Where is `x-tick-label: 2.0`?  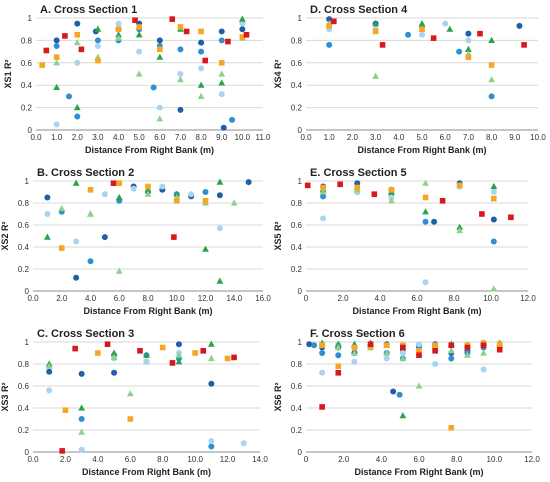
x-tick-label: 2.0 is located at coordinates (62, 298).